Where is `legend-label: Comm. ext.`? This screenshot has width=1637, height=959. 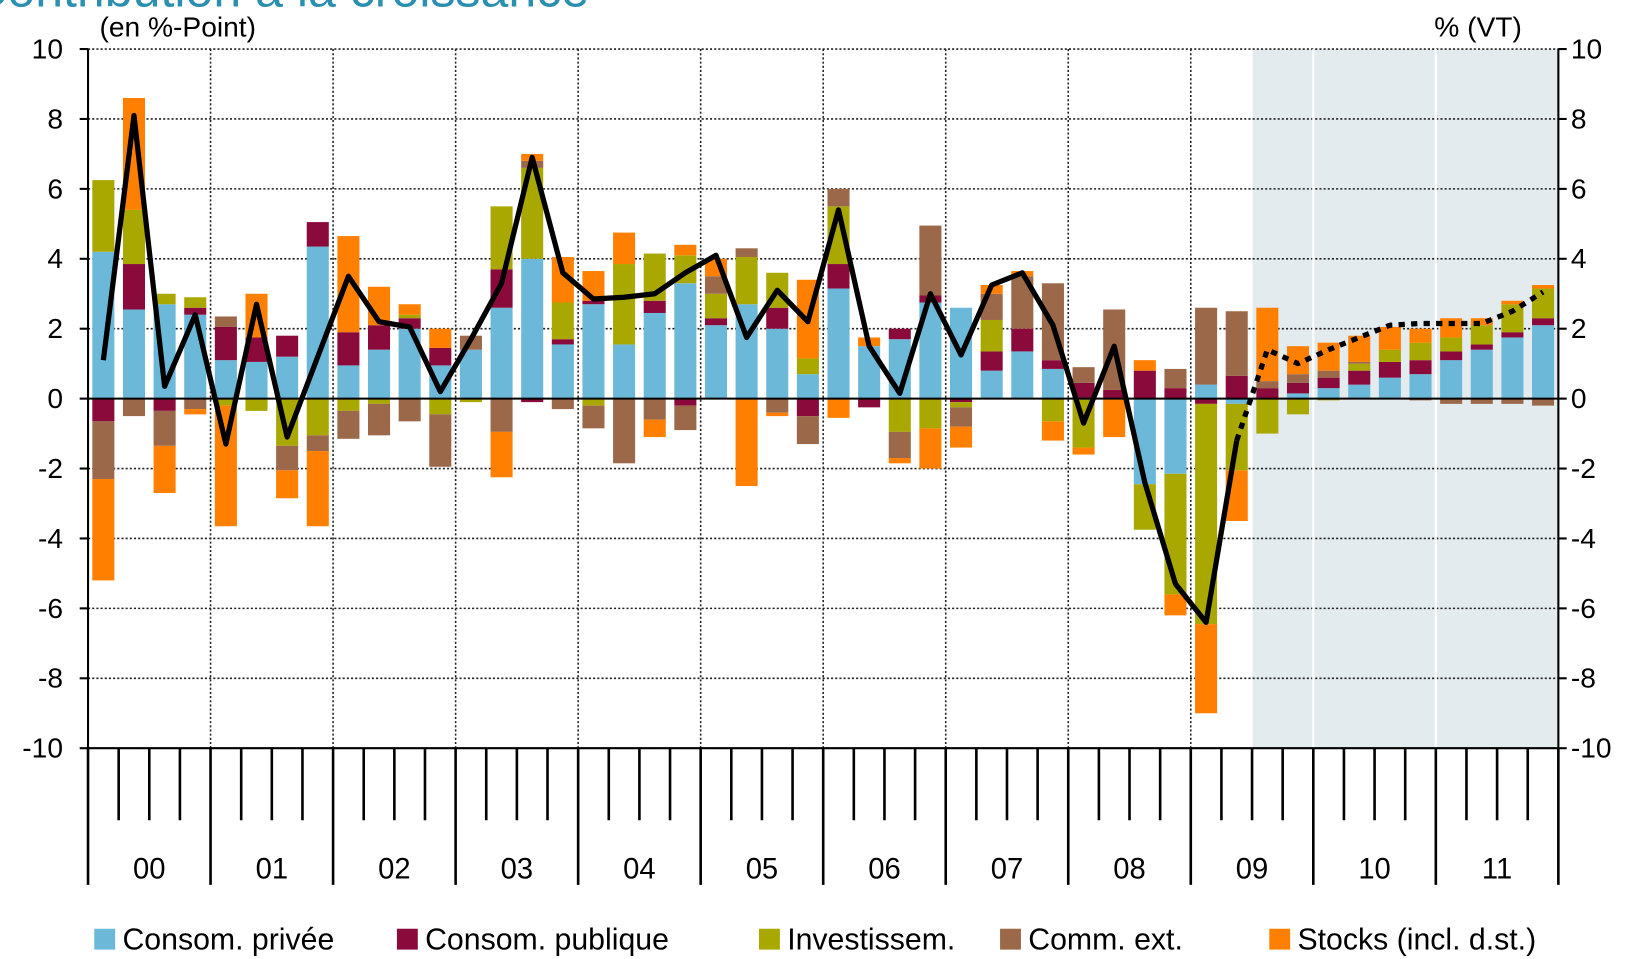 legend-label: Comm. ext. is located at coordinates (1105, 940).